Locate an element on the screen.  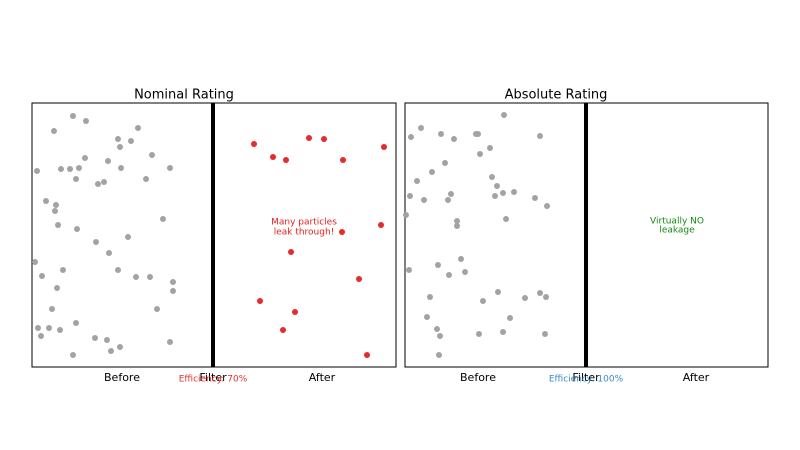
panel-title: Absolute Rating is located at coordinates (556, 95).